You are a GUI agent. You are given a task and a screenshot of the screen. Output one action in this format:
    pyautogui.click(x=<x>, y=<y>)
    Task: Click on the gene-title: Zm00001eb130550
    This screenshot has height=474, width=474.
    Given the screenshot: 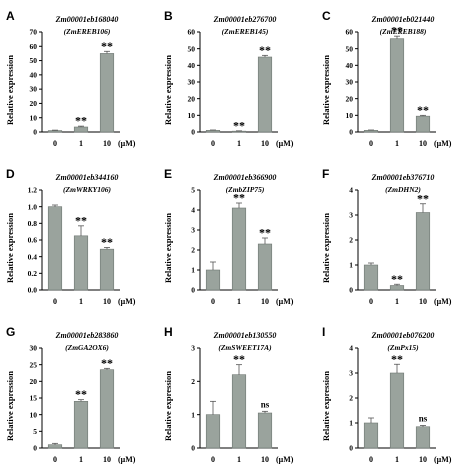 What is the action you would take?
    pyautogui.click(x=245, y=335)
    